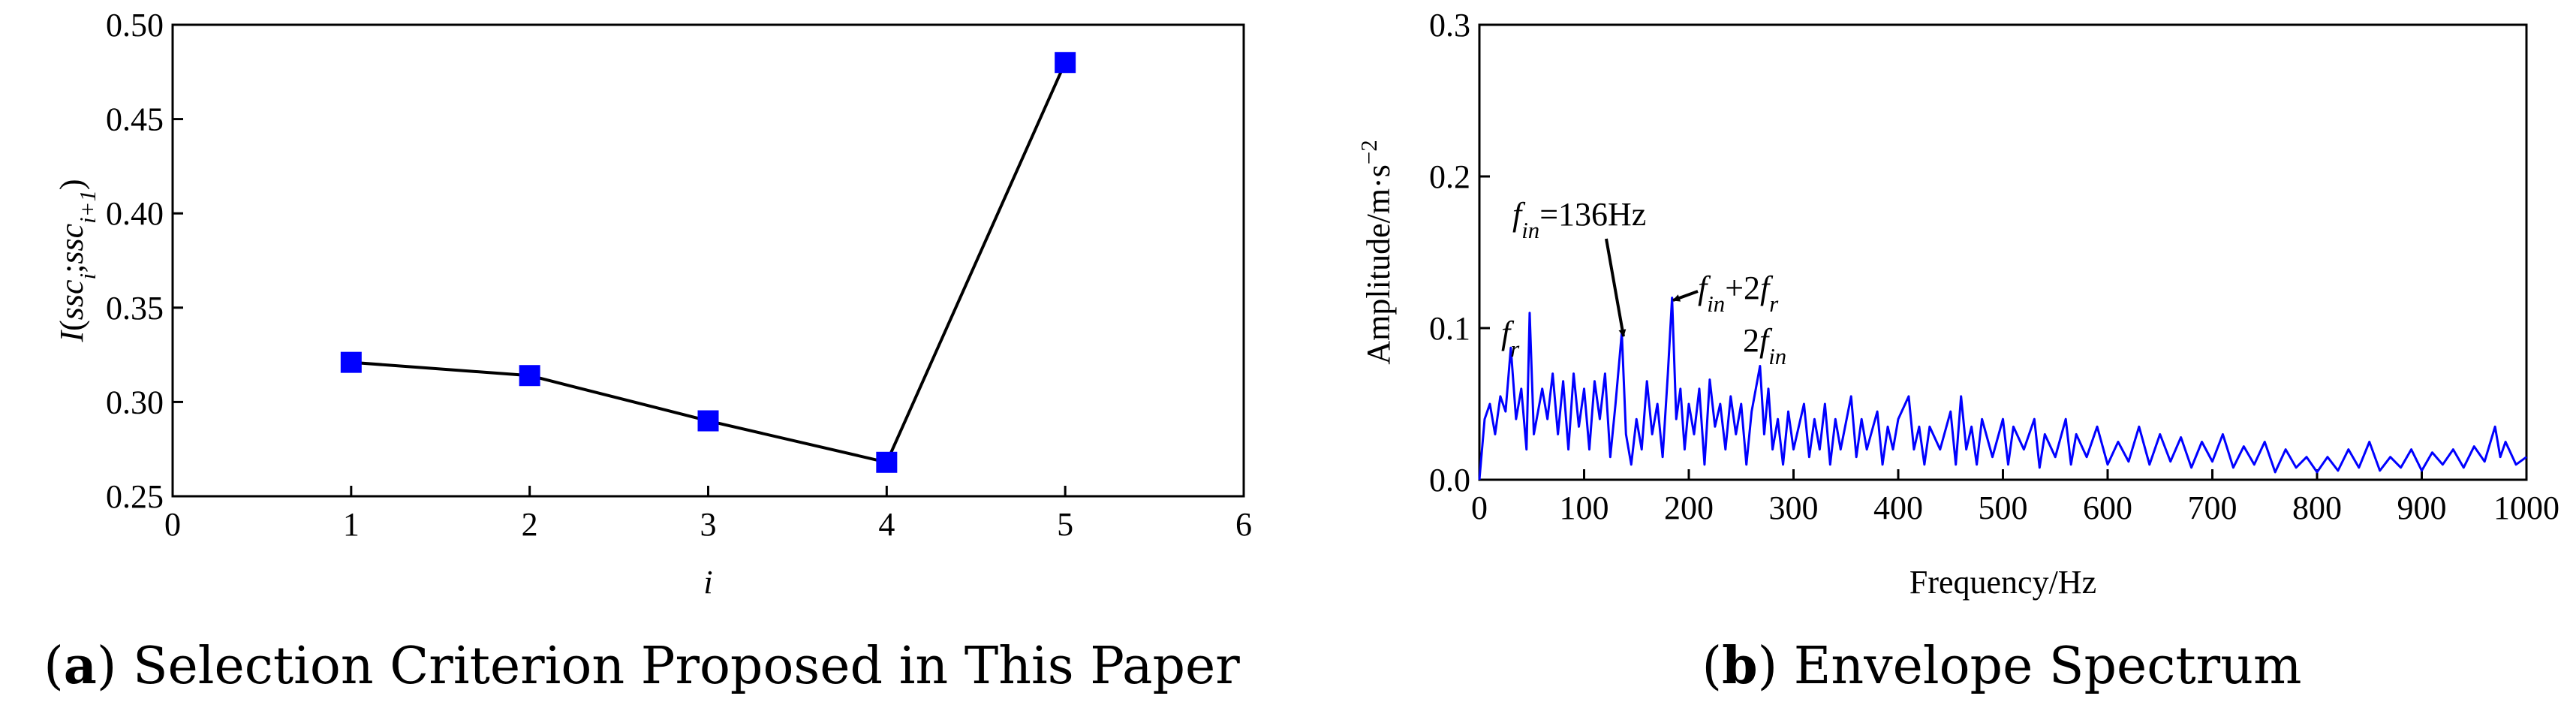 This screenshot has height=723, width=2576. I want to click on y-tick-label: 0.30, so click(135, 402).